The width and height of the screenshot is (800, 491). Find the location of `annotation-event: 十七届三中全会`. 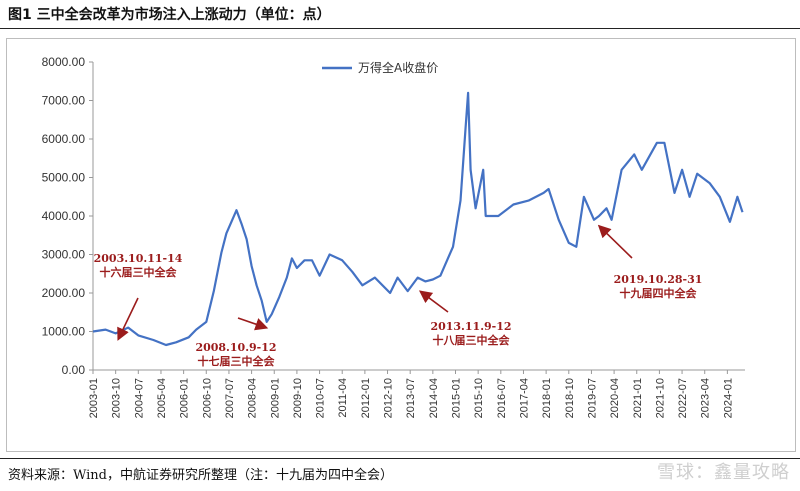

annotation-event: 十七届三中全会 is located at coordinates (237, 361).